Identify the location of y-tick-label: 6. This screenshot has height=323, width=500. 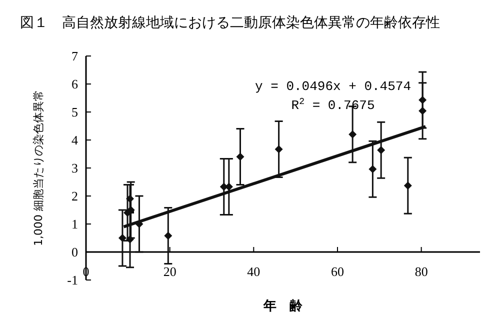
(75, 84).